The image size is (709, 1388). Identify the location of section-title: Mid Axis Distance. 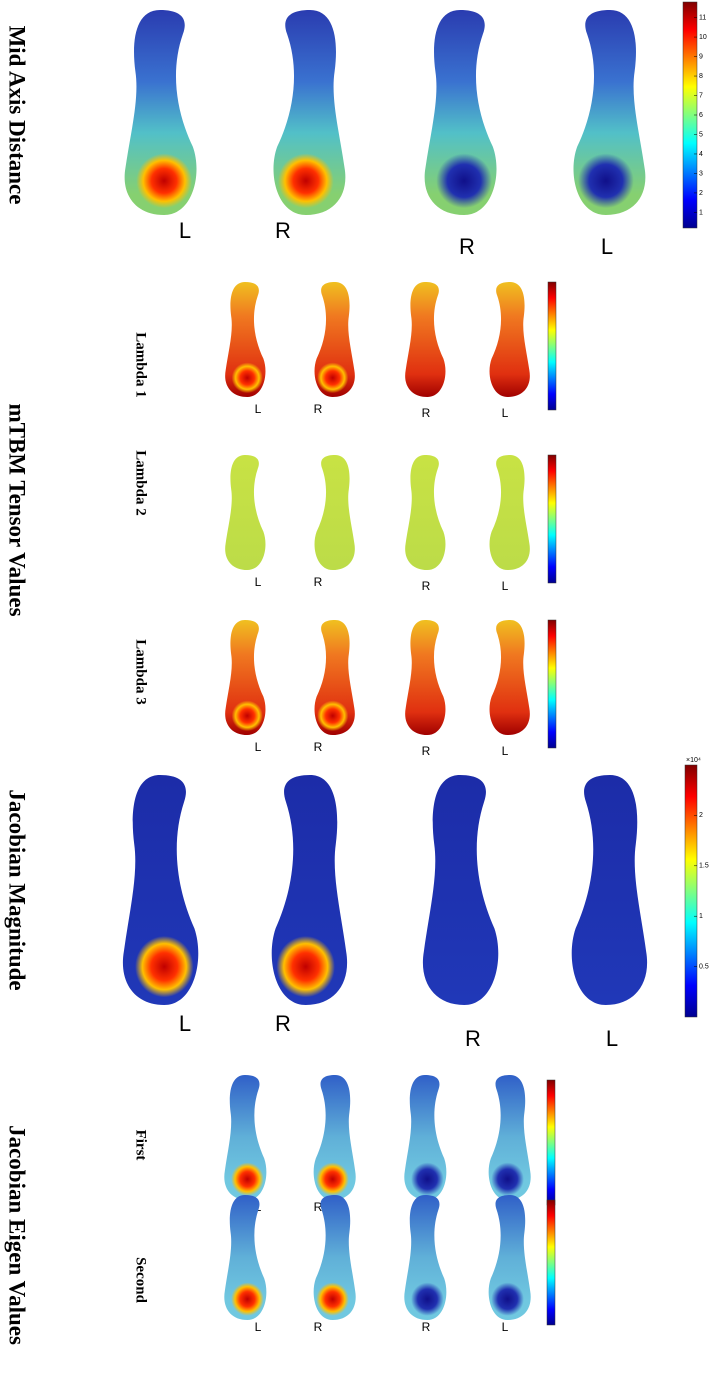
(17, 115).